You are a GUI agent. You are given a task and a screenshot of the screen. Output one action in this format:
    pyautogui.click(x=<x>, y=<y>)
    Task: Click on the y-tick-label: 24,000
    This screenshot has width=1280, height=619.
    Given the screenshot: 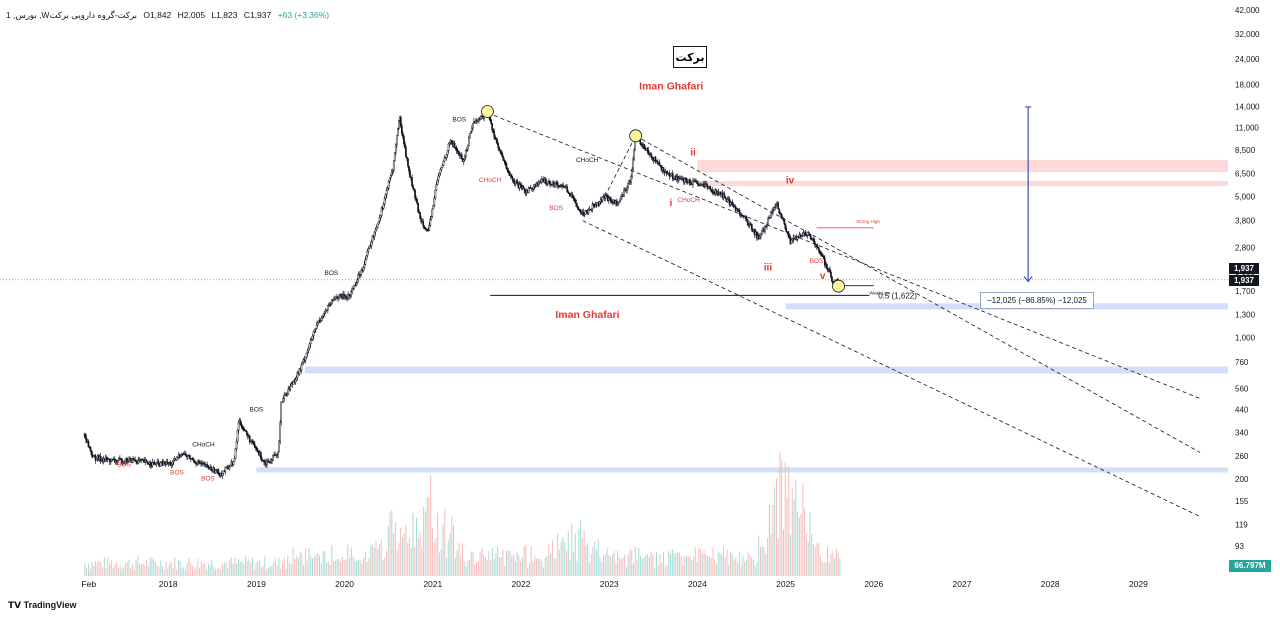 What is the action you would take?
    pyautogui.click(x=1247, y=59)
    